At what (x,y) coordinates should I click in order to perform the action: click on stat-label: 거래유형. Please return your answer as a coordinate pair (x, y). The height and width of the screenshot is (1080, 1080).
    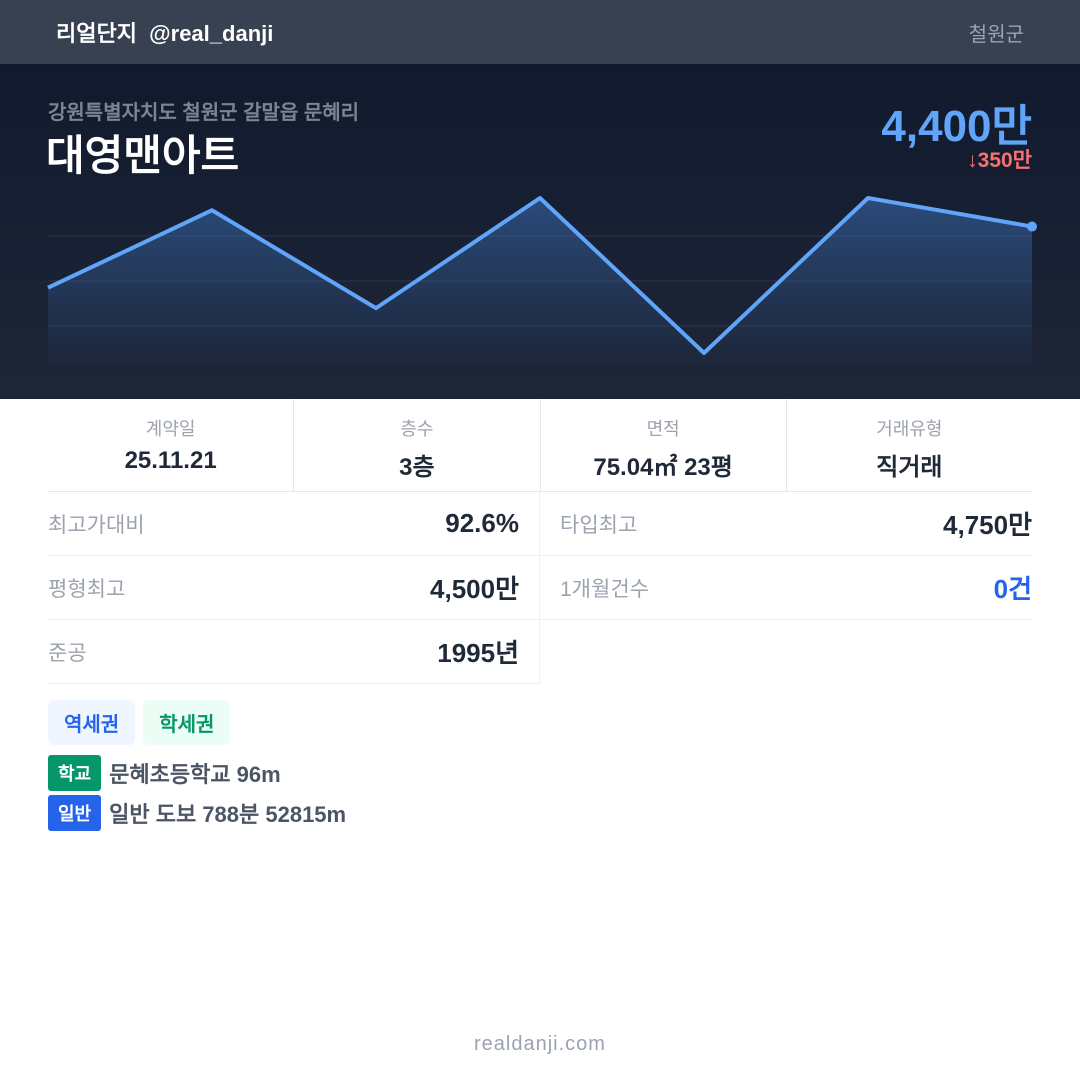
    Looking at the image, I should click on (909, 429).